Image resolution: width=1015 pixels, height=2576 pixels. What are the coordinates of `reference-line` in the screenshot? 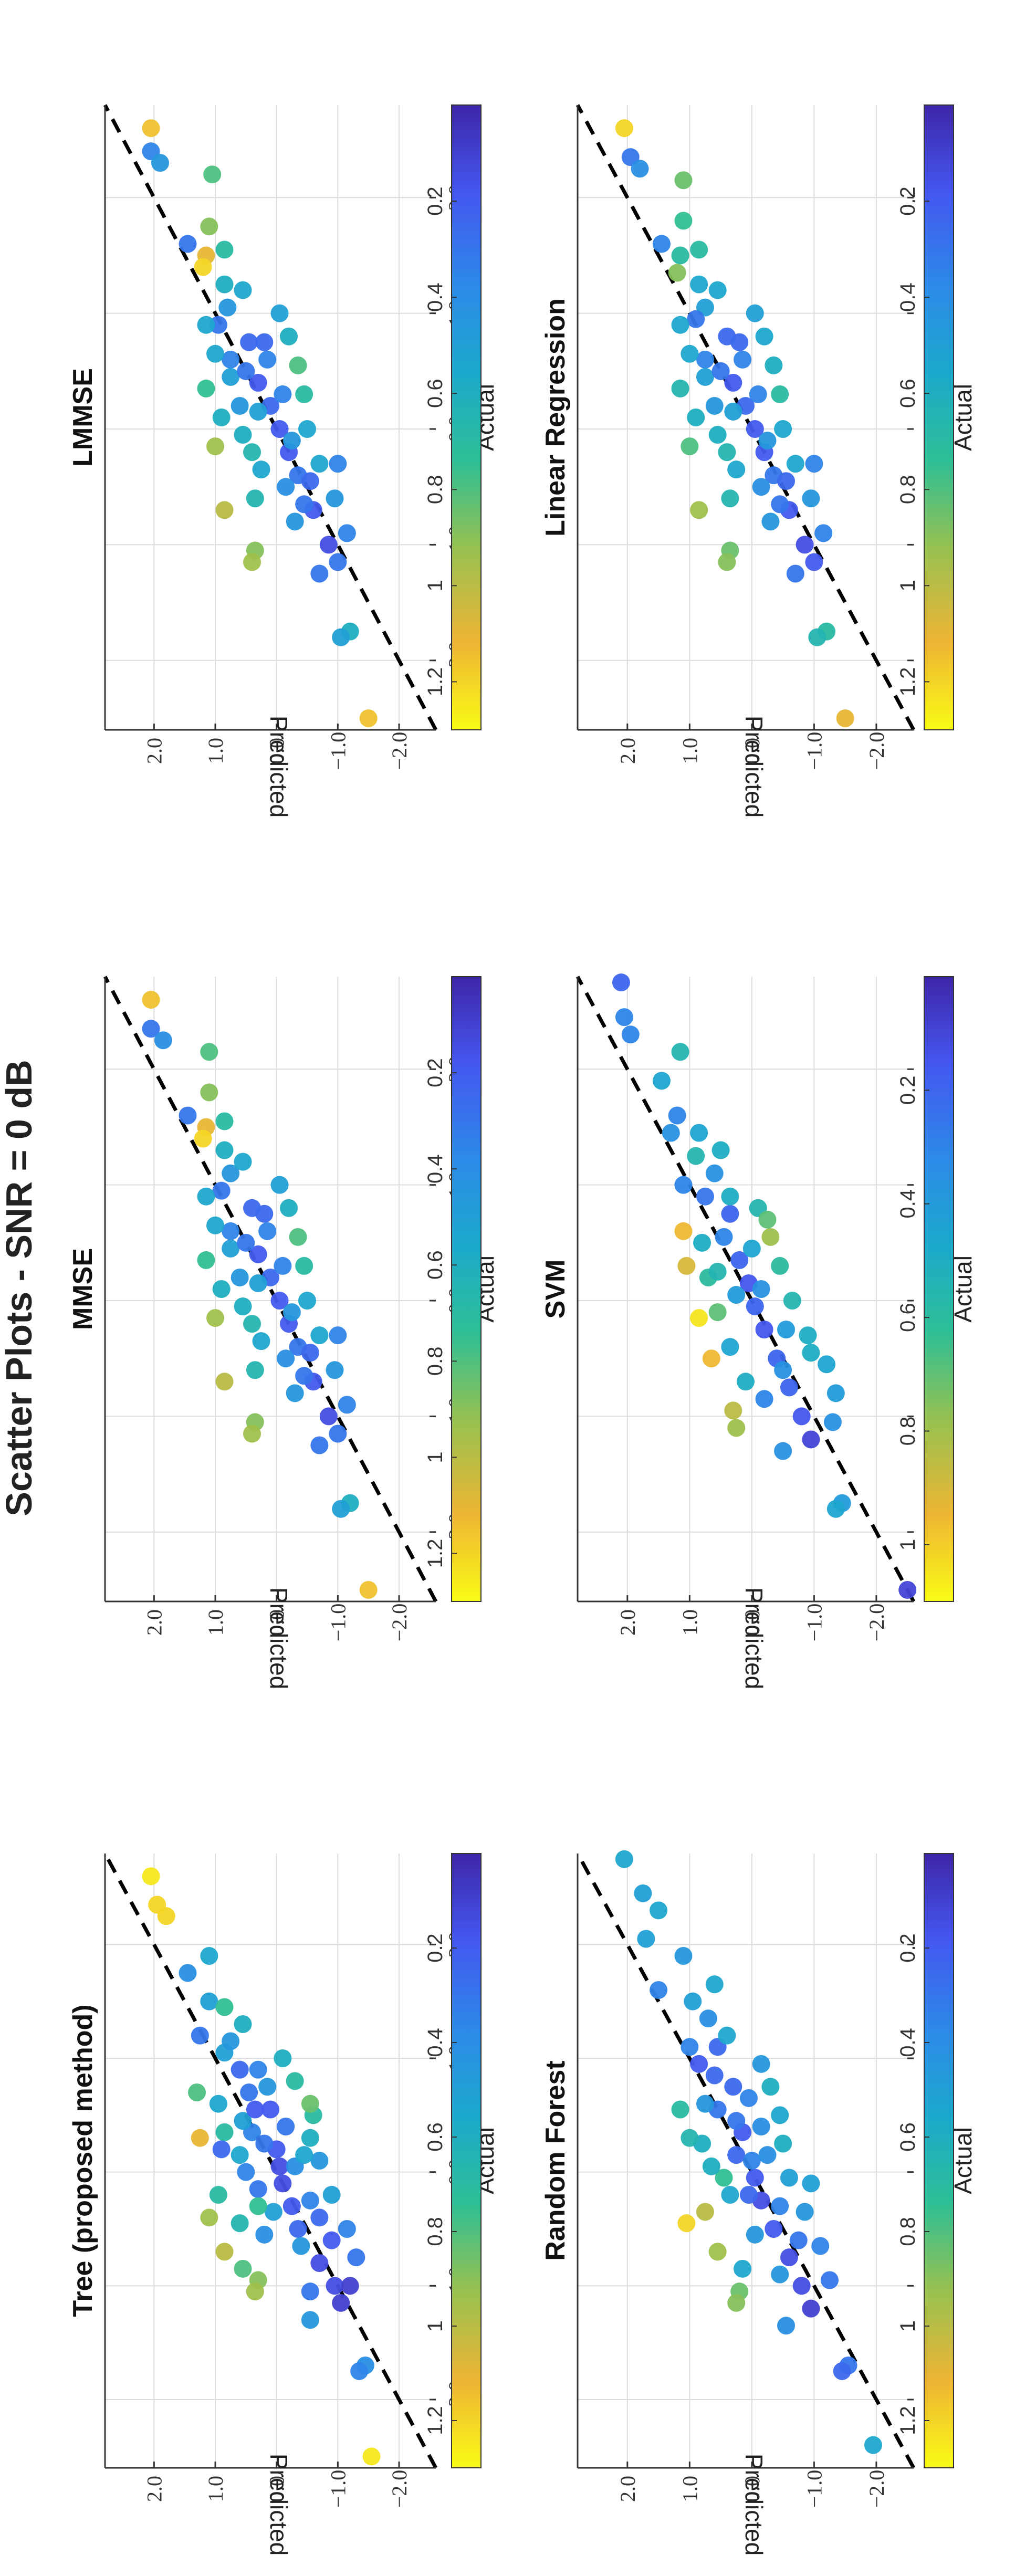 It's located at (271, 2160).